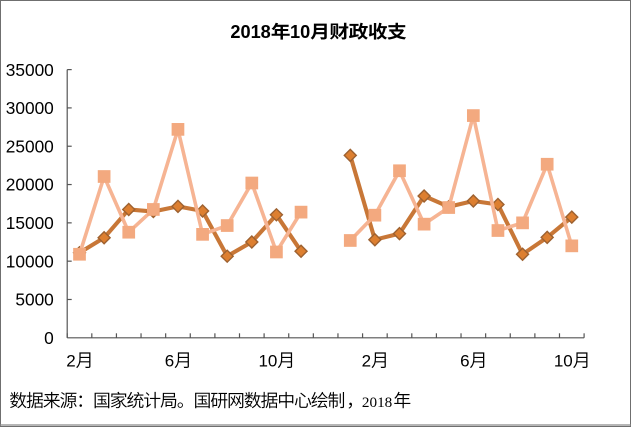 This screenshot has width=631, height=432. What do you see at coordinates (30, 223) in the screenshot?
I see `svg-text: 15000` at bounding box center [30, 223].